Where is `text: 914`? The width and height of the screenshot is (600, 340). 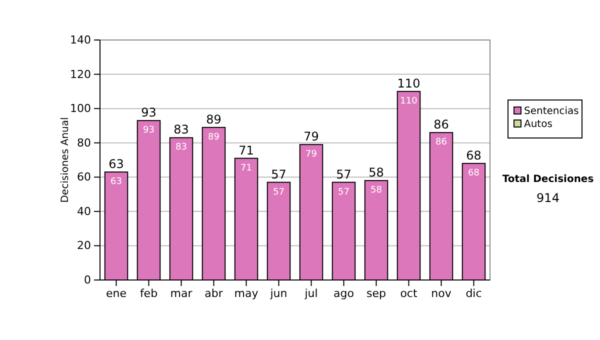 text: 914 is located at coordinates (548, 198).